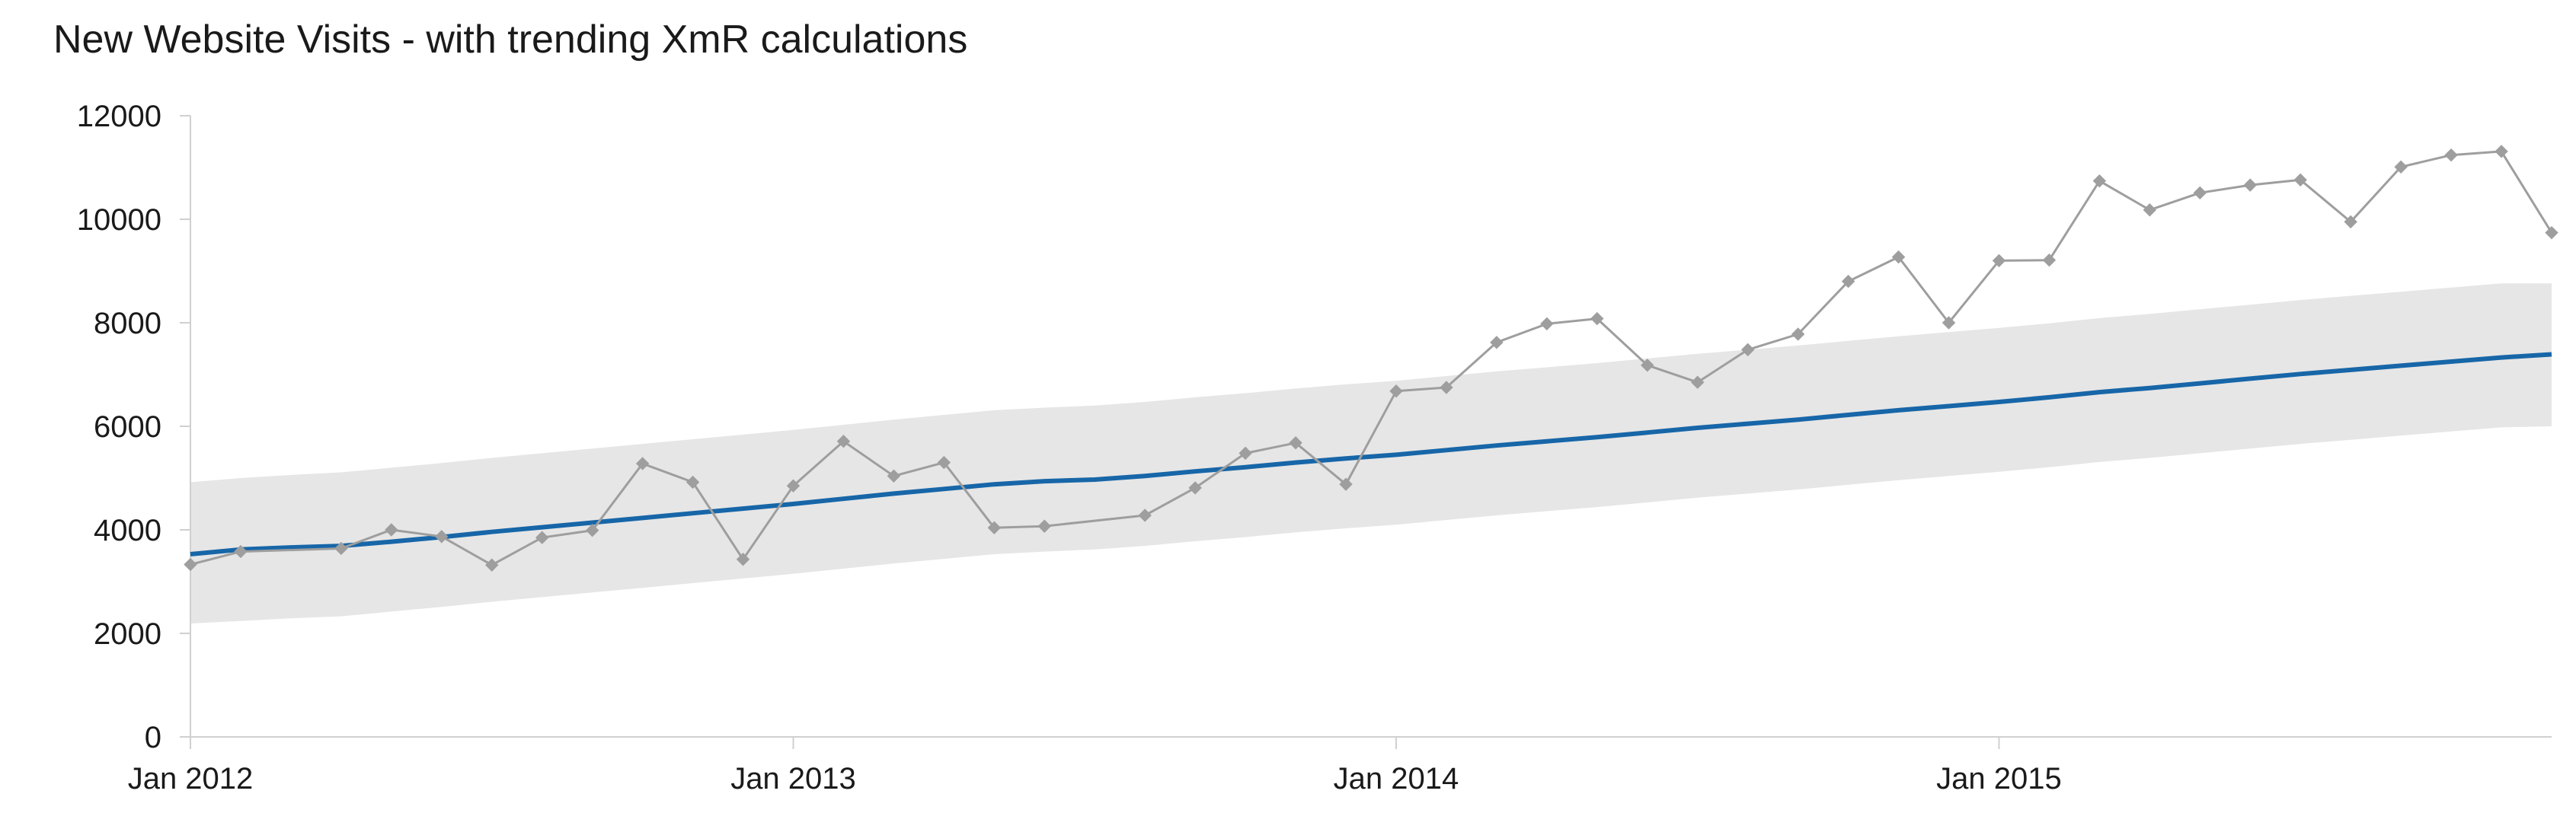  What do you see at coordinates (1396, 779) in the screenshot?
I see `x-tick-label: Jan 2014` at bounding box center [1396, 779].